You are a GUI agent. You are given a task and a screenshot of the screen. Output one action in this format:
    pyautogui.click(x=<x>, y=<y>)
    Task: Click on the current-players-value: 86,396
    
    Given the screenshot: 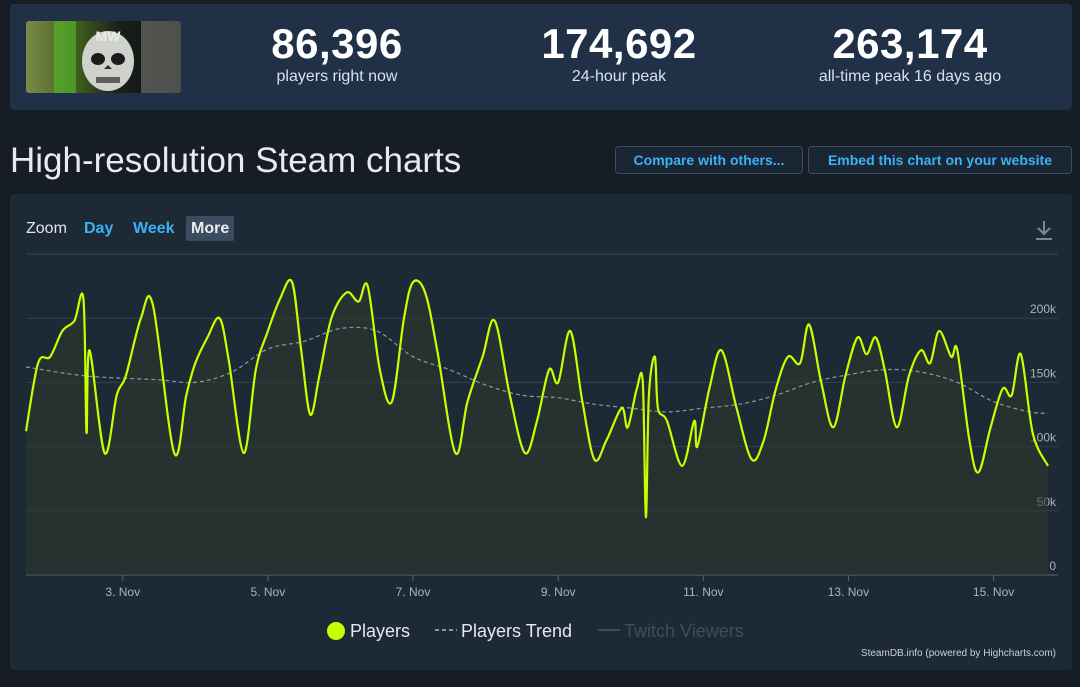 What is the action you would take?
    pyautogui.click(x=337, y=43)
    